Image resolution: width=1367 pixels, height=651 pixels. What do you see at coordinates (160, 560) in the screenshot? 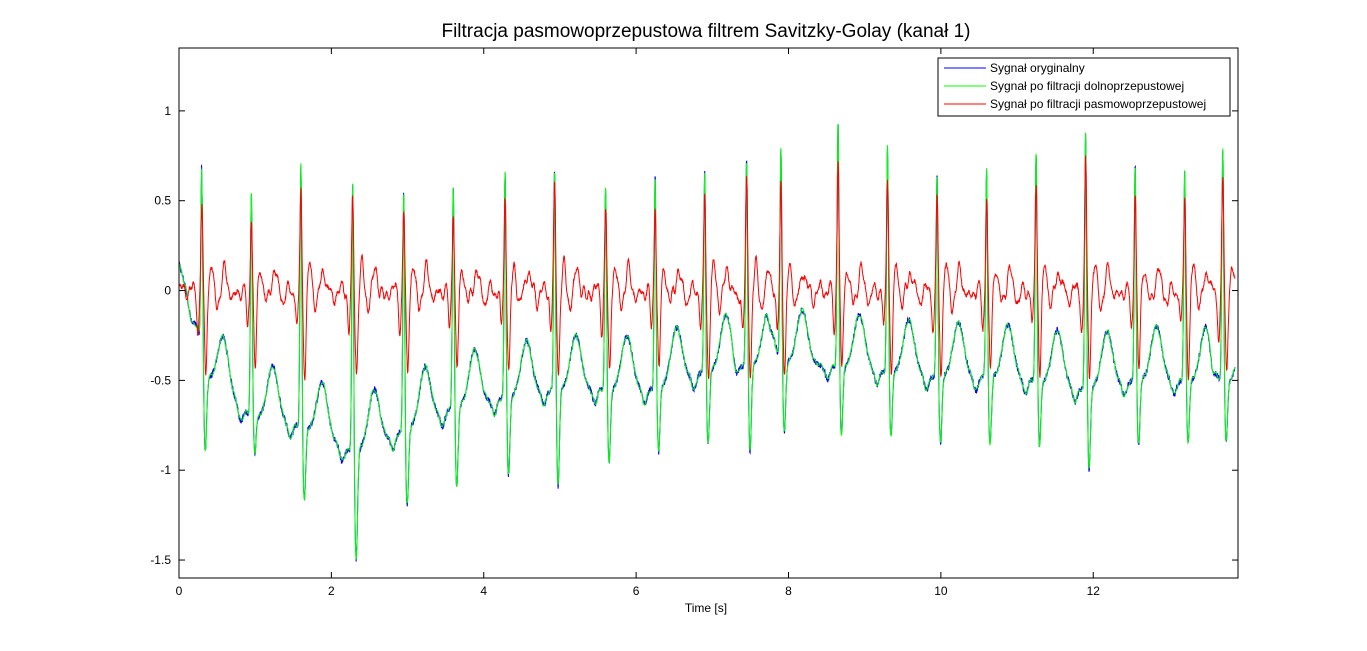
I see `y-tick-label: -1.5` at bounding box center [160, 560].